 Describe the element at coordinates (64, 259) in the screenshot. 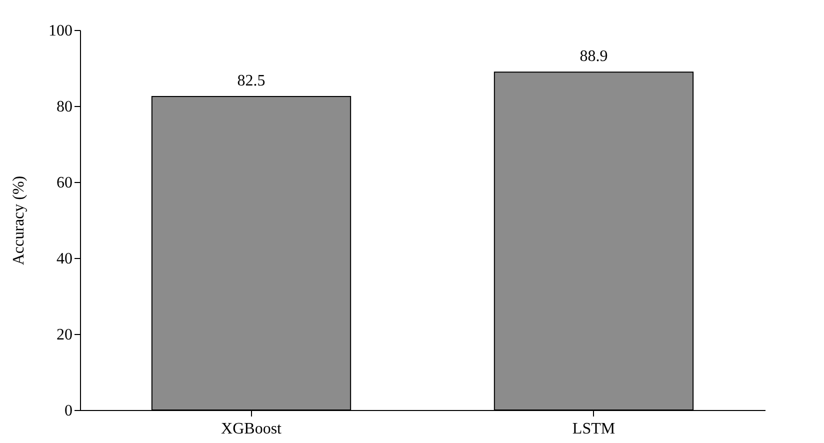

I see `y-tick-label: 40` at that location.